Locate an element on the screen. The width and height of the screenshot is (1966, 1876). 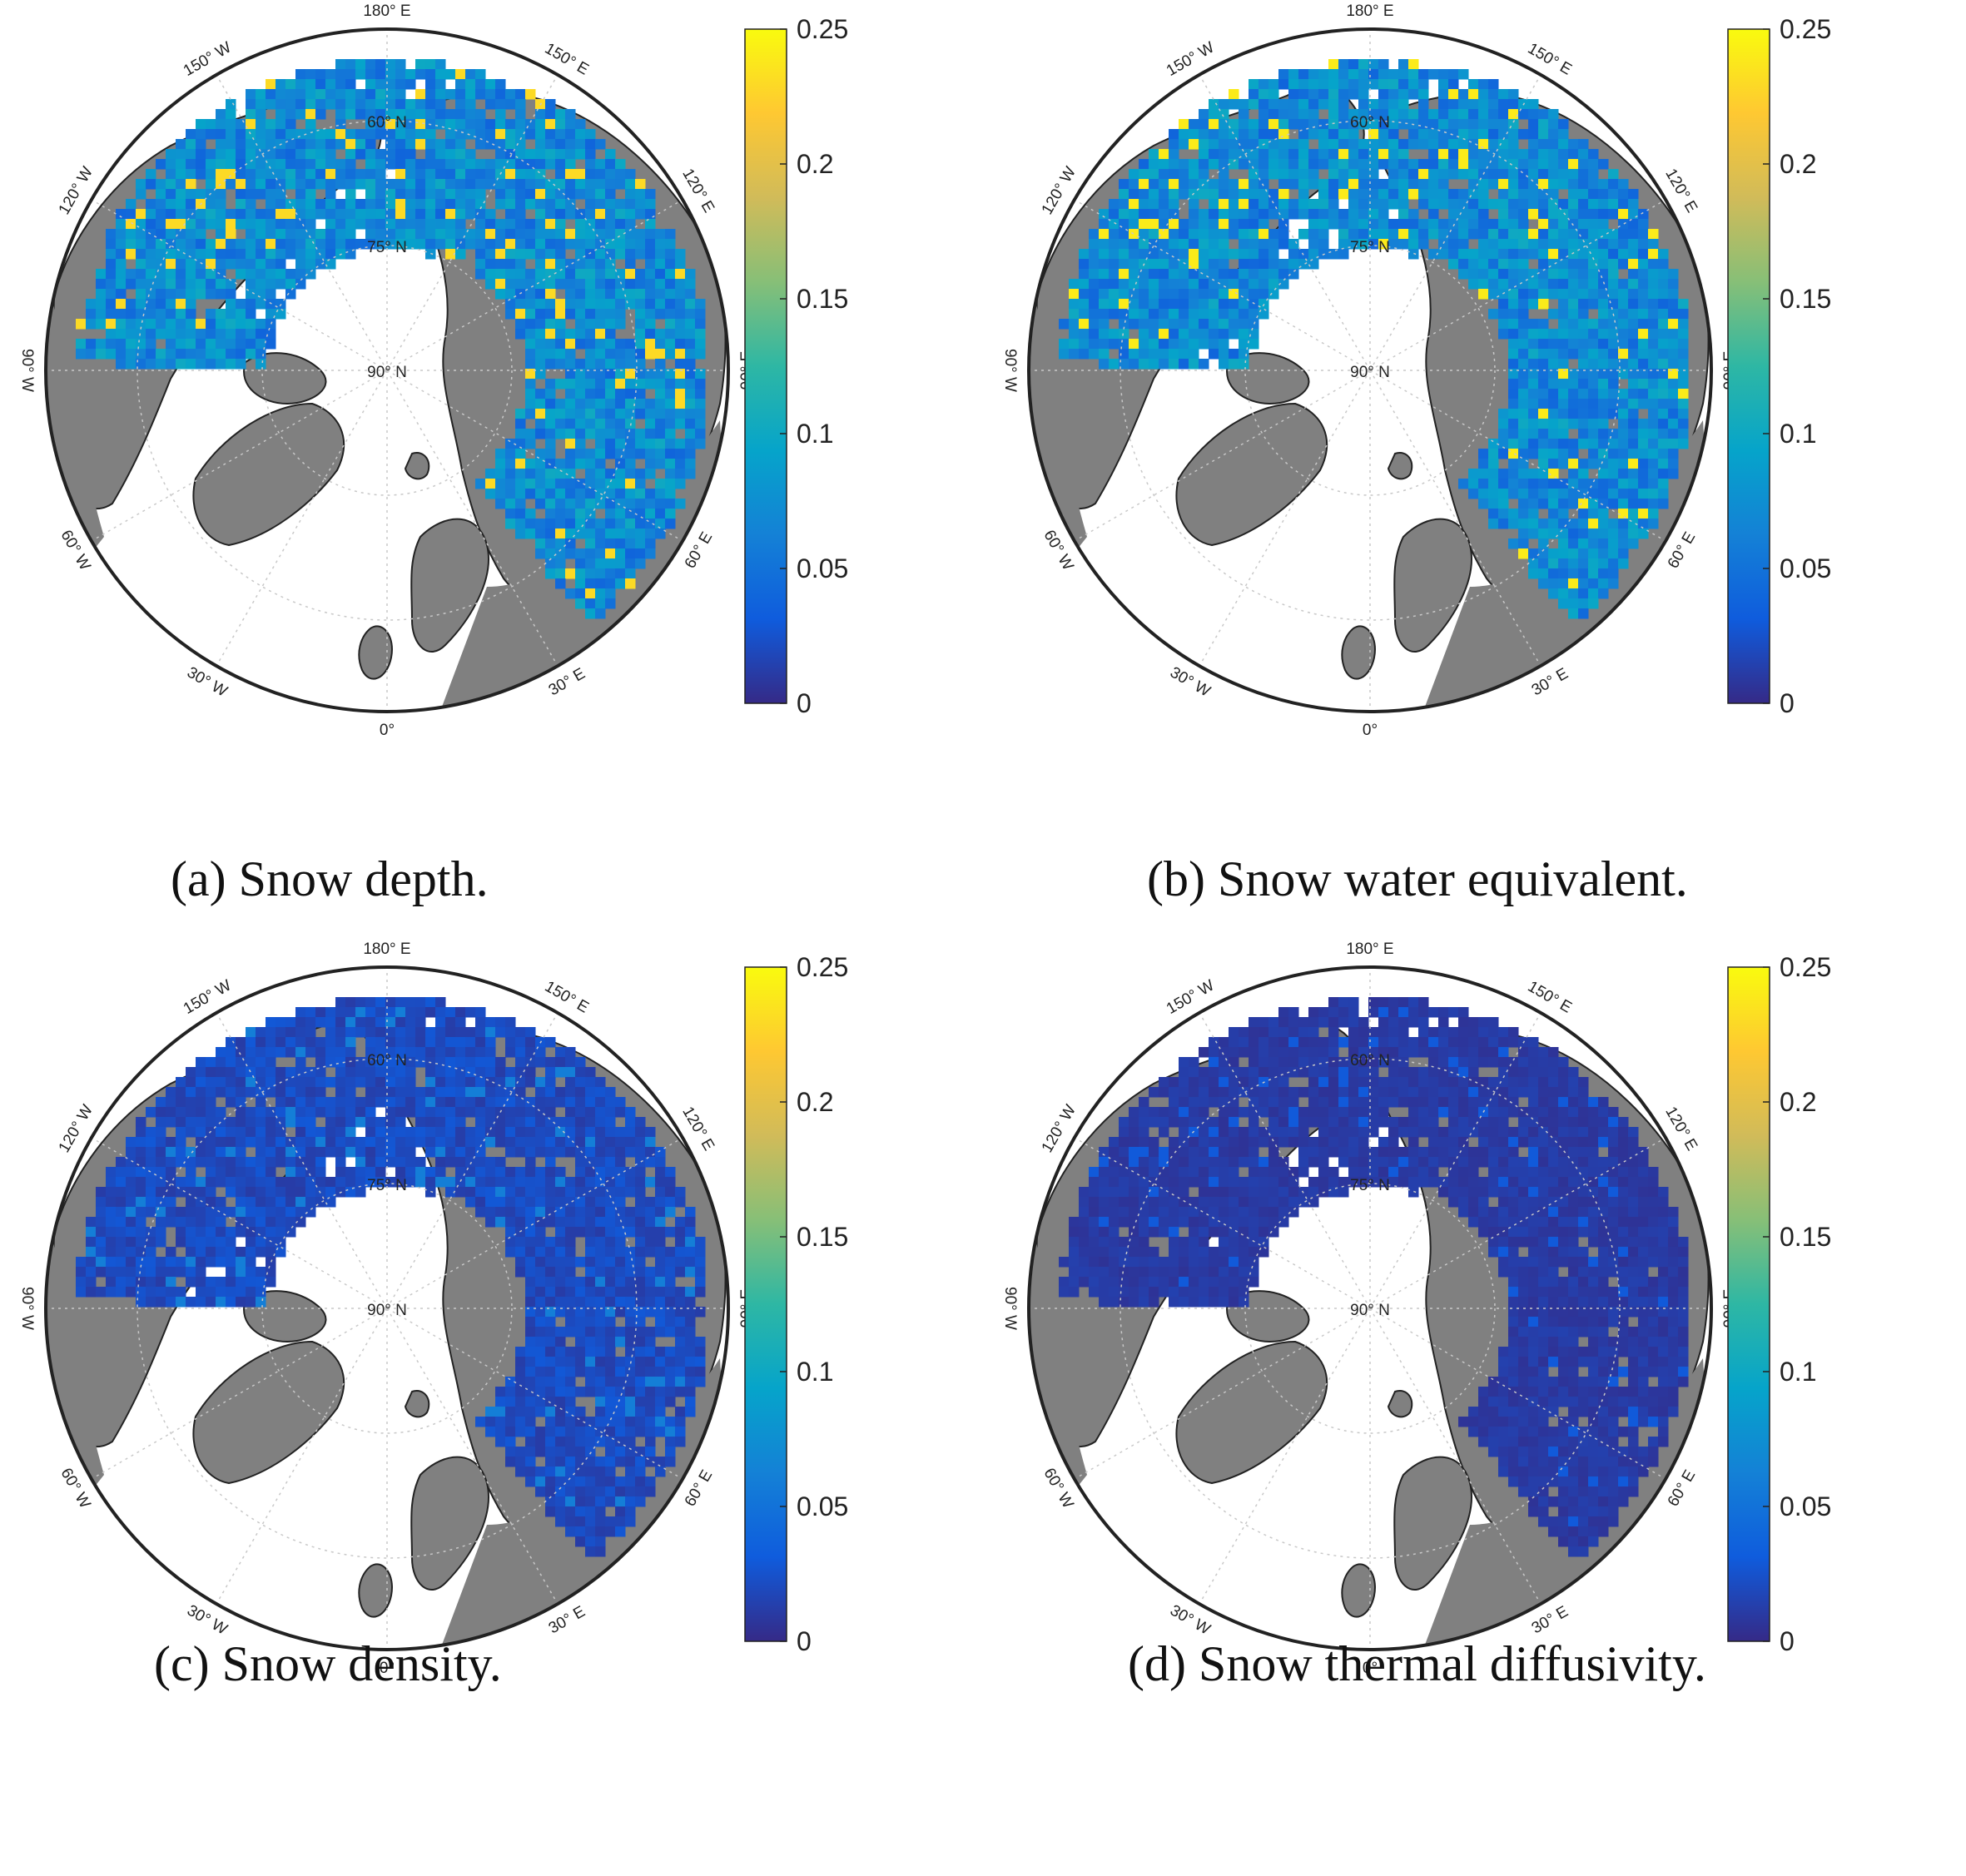
caption-d: (d) Snow thermal diffusivity. is located at coordinates (1417, 1664).